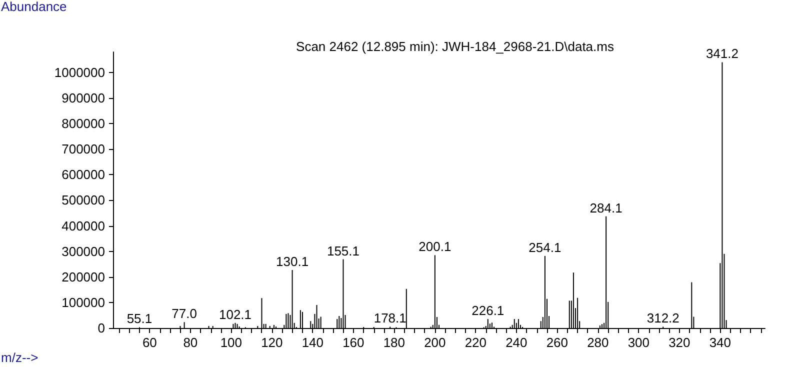  What do you see at coordinates (184, 314) in the screenshot?
I see `annotation: 77.0` at bounding box center [184, 314].